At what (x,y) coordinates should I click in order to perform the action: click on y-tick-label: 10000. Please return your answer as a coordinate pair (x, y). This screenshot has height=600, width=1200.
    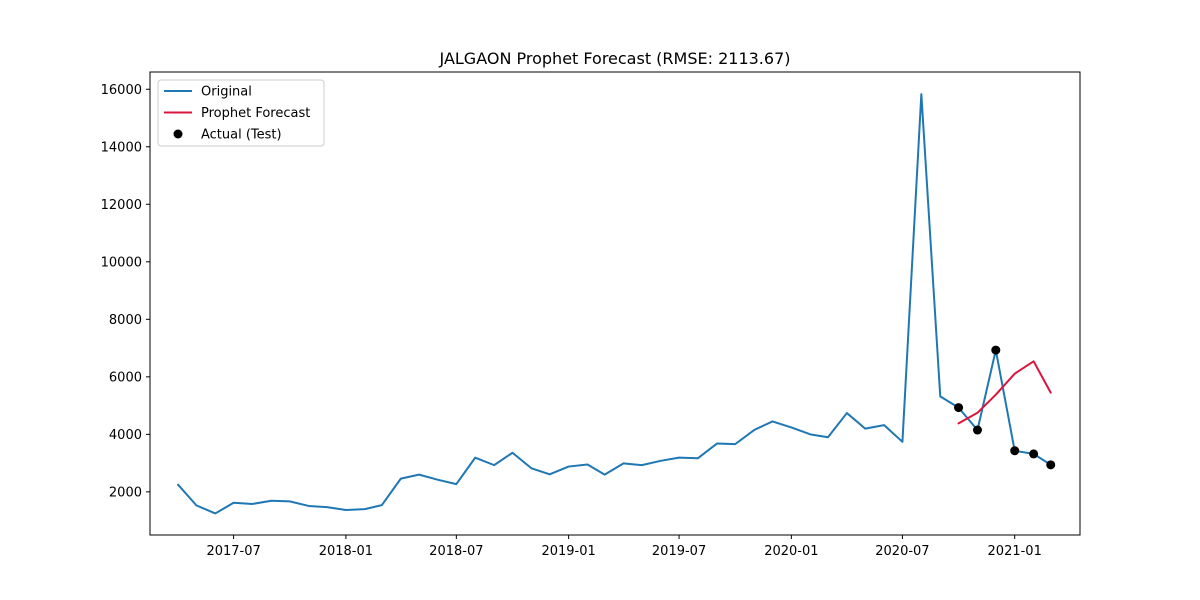
    Looking at the image, I should click on (121, 262).